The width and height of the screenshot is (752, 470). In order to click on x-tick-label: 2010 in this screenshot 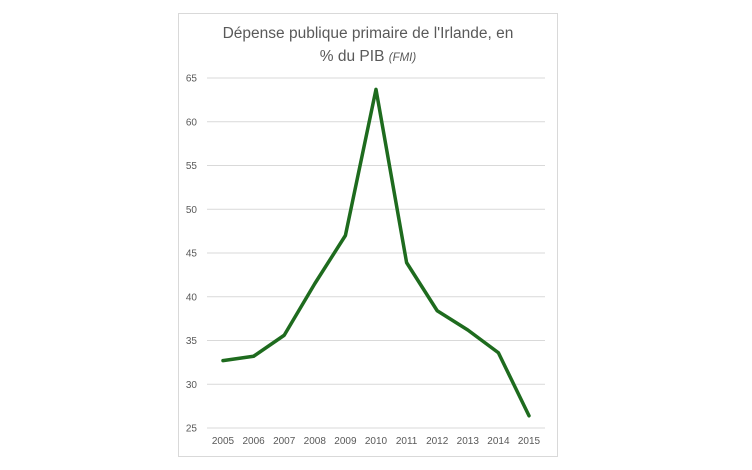, I will do `click(376, 441)`.